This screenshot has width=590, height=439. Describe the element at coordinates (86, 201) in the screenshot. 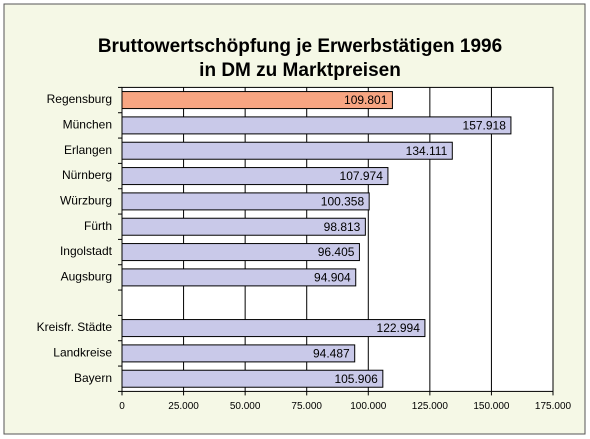

I see `y-tick-label: Würzburg` at that location.